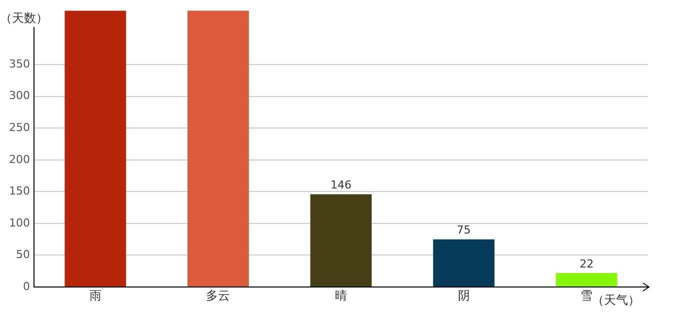  Describe the element at coordinates (19, 159) in the screenshot. I see `y-tick-label: 200` at that location.